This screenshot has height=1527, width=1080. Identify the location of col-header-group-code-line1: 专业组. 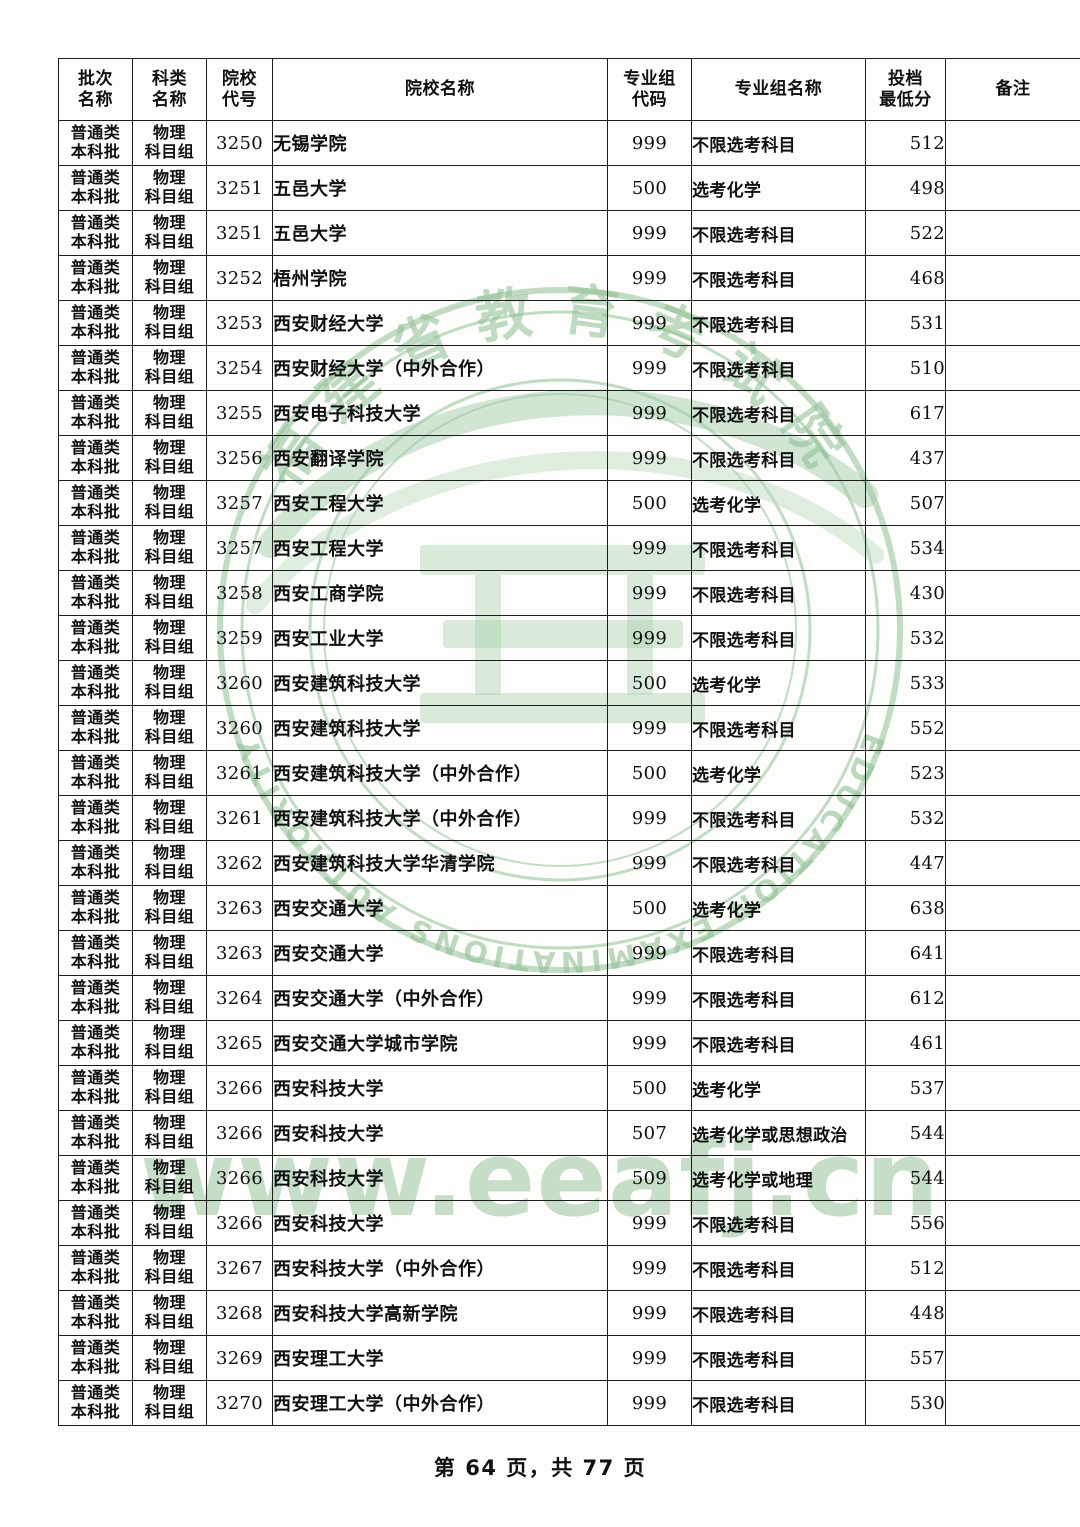
(649, 78).